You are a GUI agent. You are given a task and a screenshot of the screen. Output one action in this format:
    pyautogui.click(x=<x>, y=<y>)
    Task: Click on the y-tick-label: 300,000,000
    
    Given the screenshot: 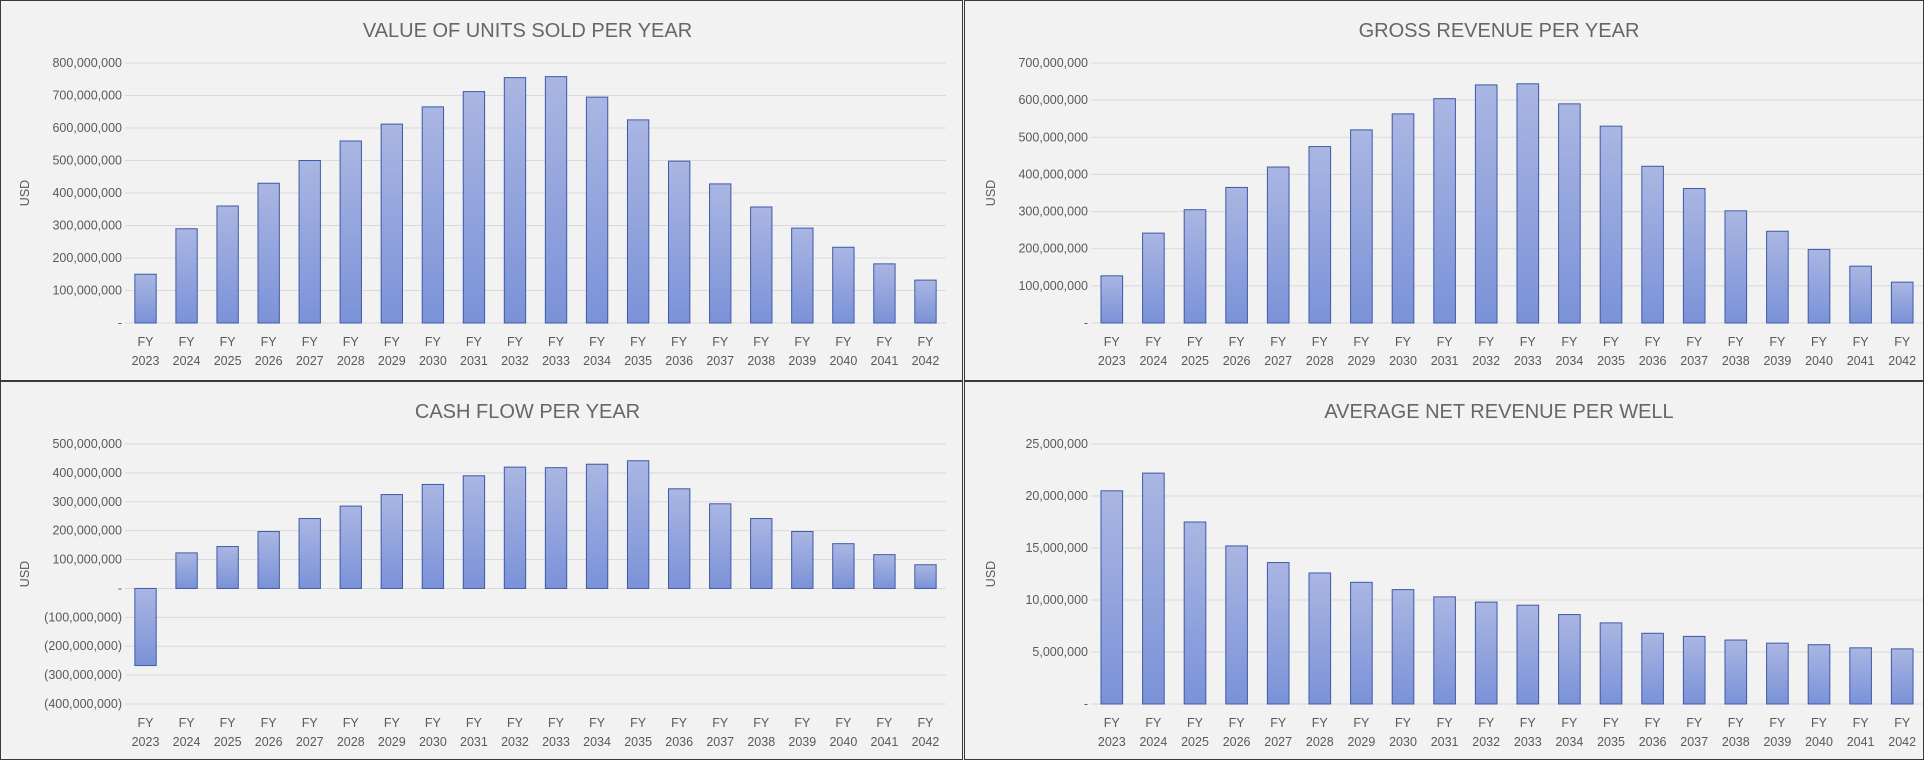 What is the action you would take?
    pyautogui.click(x=1053, y=212)
    